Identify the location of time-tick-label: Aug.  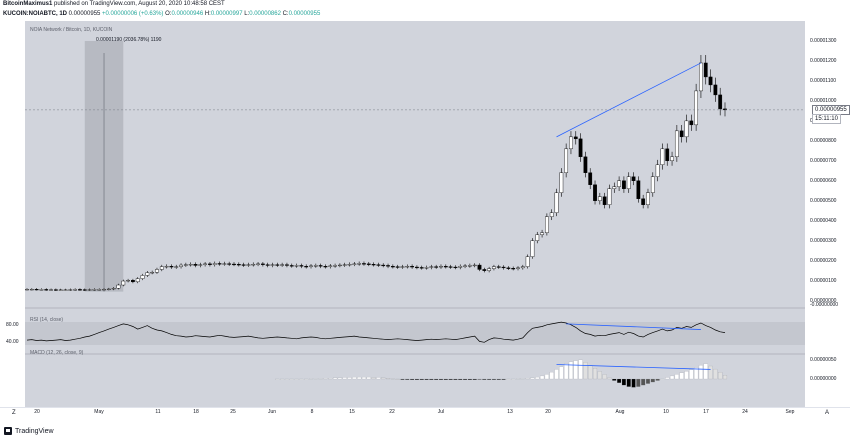
(620, 412).